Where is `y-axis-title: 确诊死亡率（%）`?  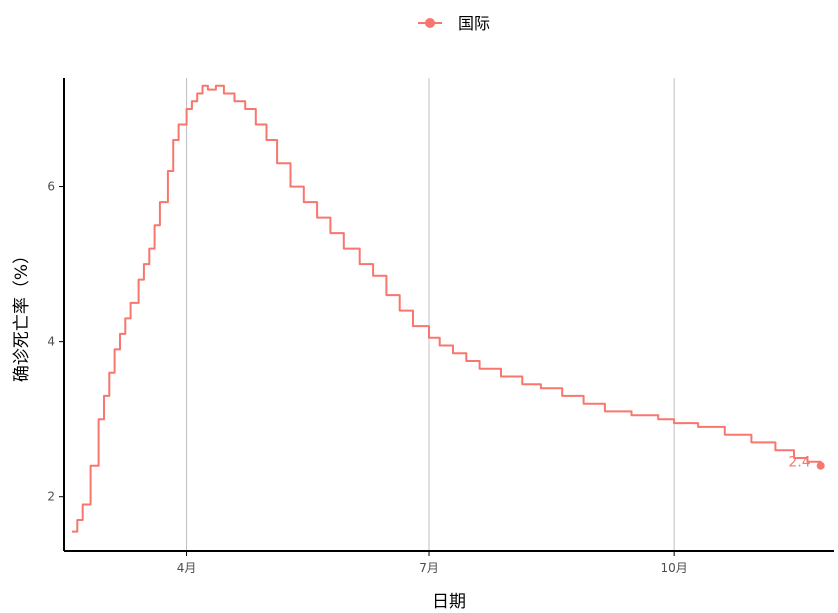 y-axis-title: 确诊死亡率（%） is located at coordinates (22, 314).